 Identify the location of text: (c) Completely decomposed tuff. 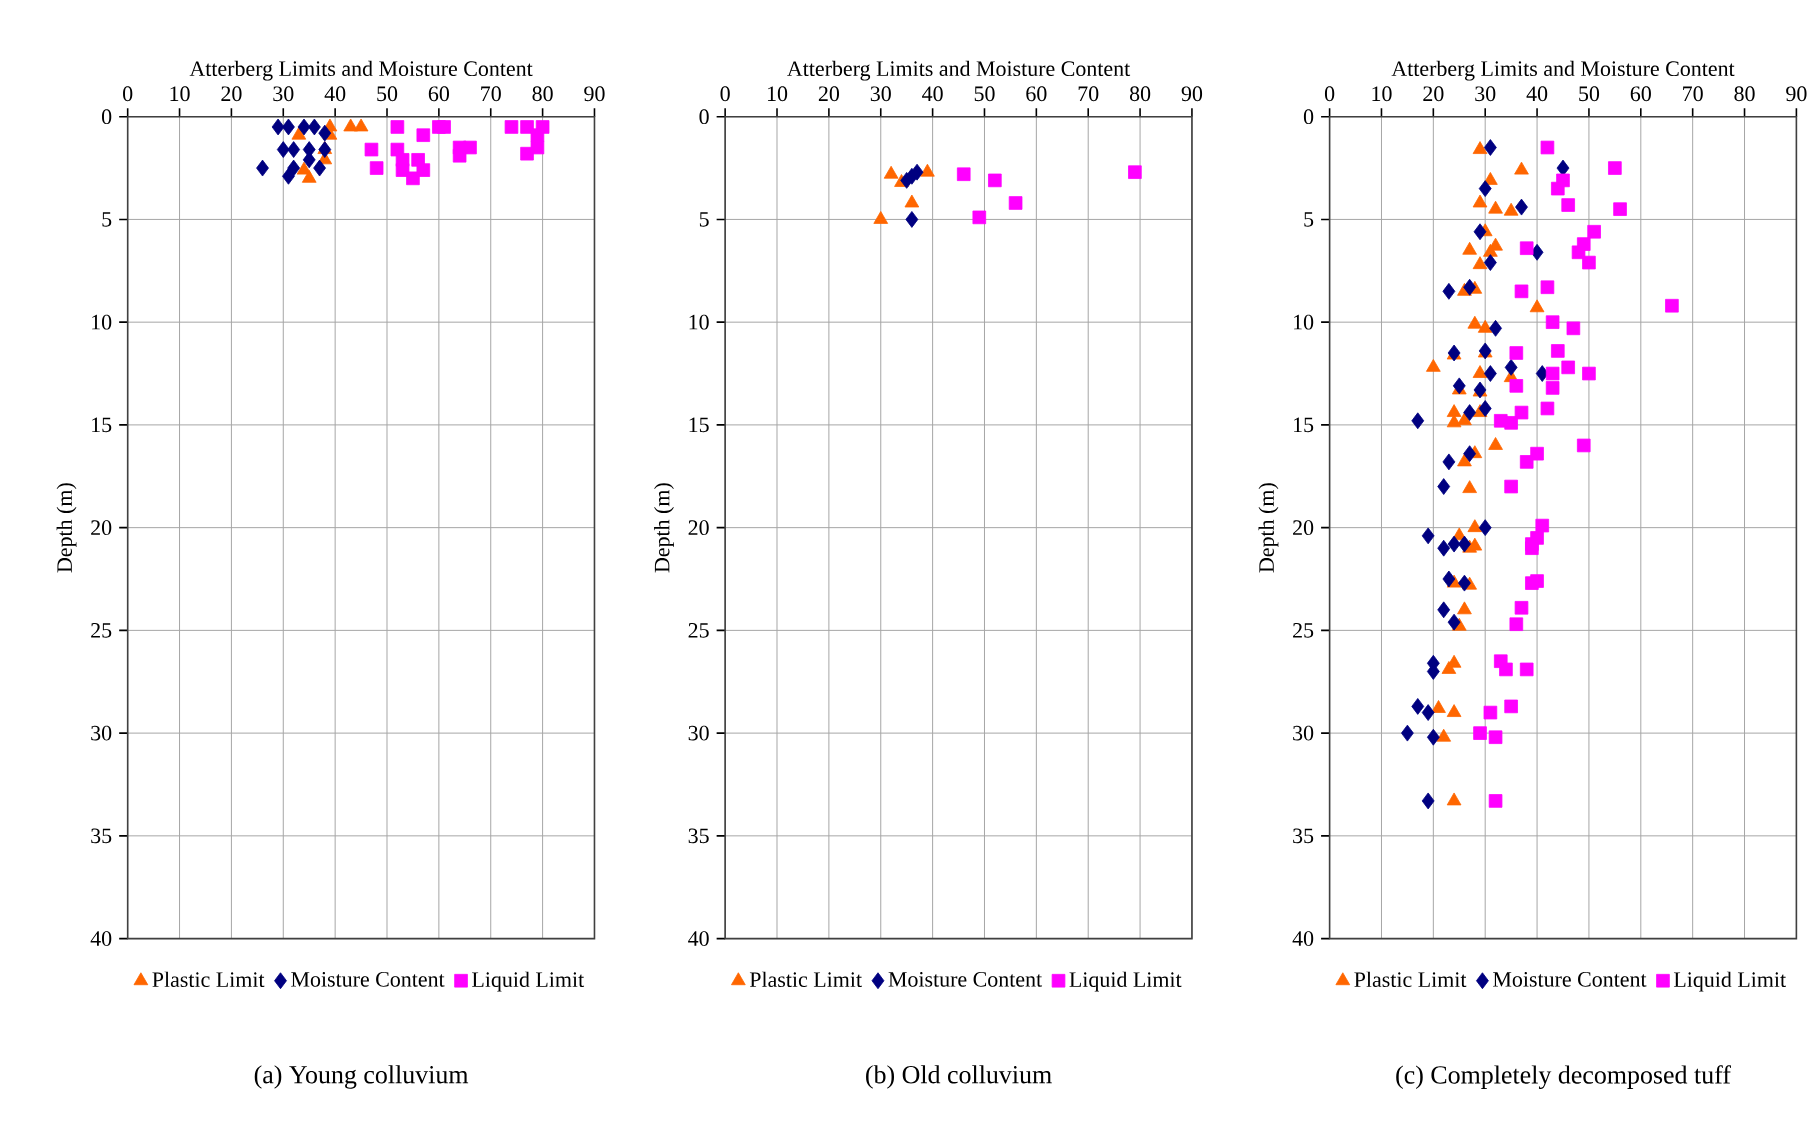
(1563, 1077).